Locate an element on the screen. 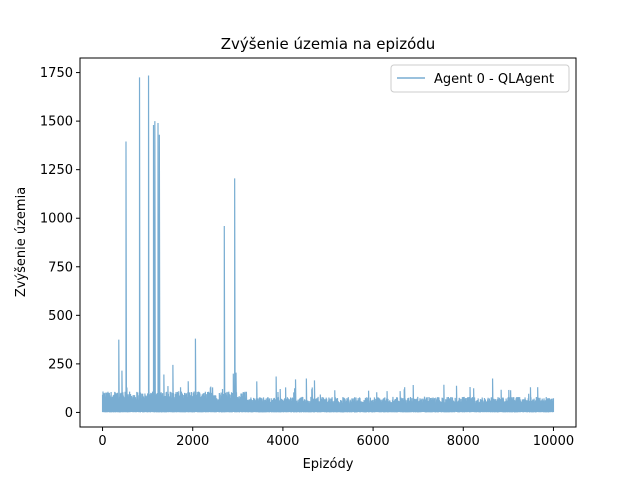 The height and width of the screenshot is (480, 640). legend-label: Agent 0 - QLAgent is located at coordinates (494, 79).